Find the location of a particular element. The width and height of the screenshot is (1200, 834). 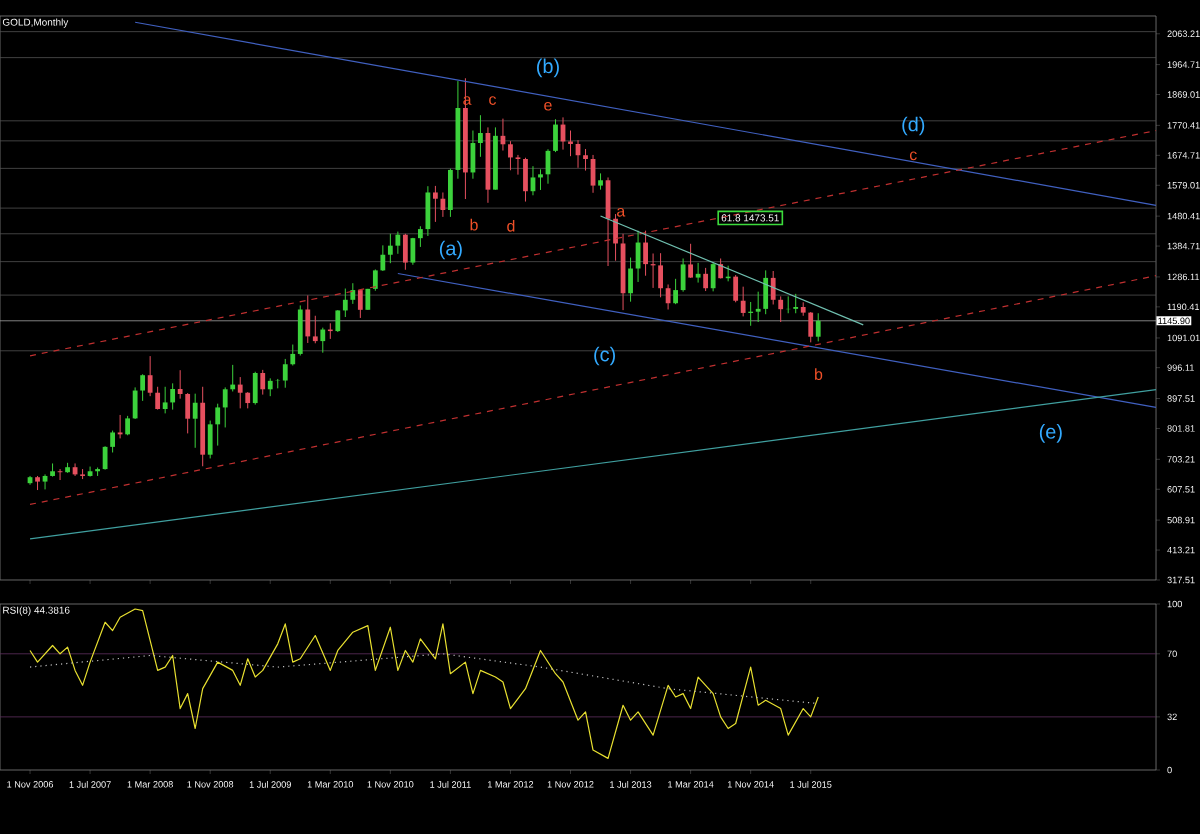

annotation: (c) is located at coordinates (604, 356).